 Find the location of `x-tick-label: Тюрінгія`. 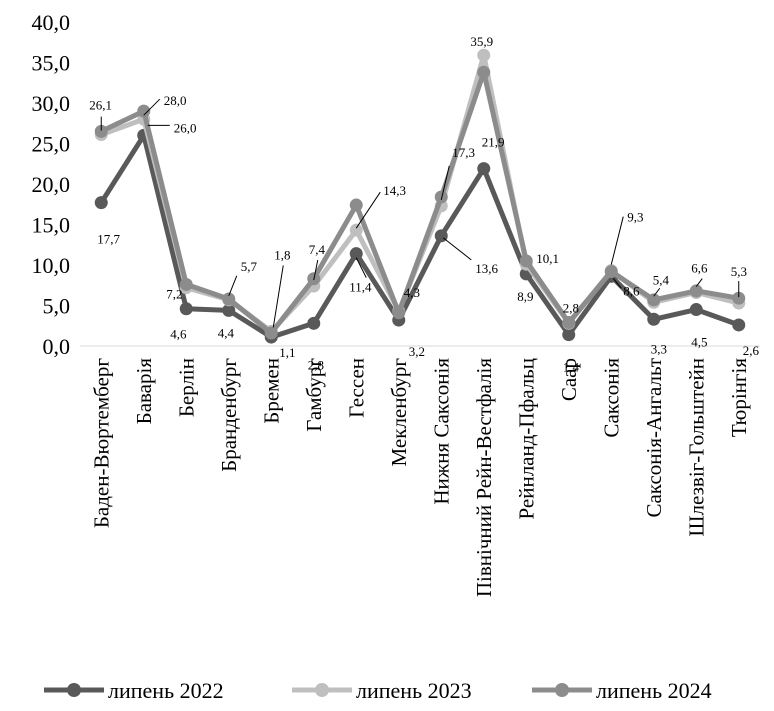

x-tick-label: Тюрінгія is located at coordinates (739, 397).